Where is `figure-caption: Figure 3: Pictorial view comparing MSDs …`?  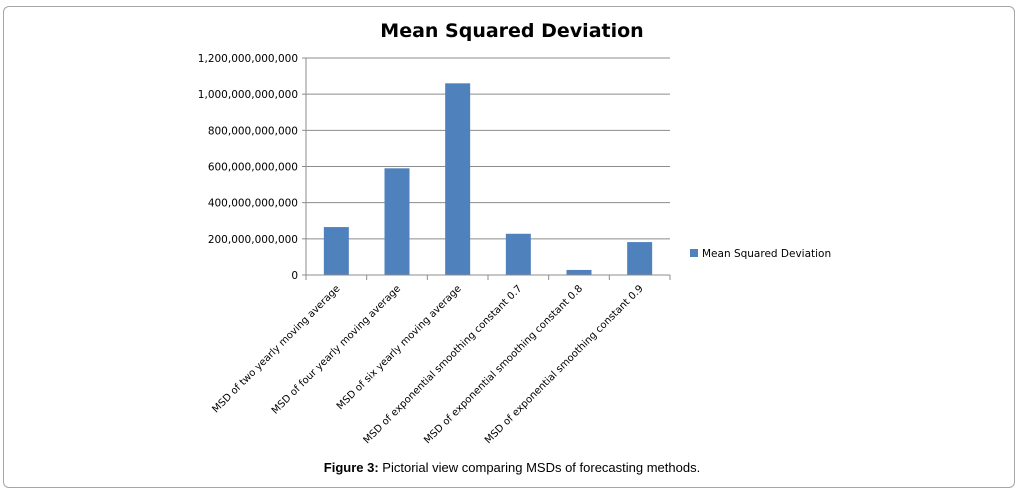
figure-caption: Figure 3: Pictorial view comparing MSDs … is located at coordinates (512, 467).